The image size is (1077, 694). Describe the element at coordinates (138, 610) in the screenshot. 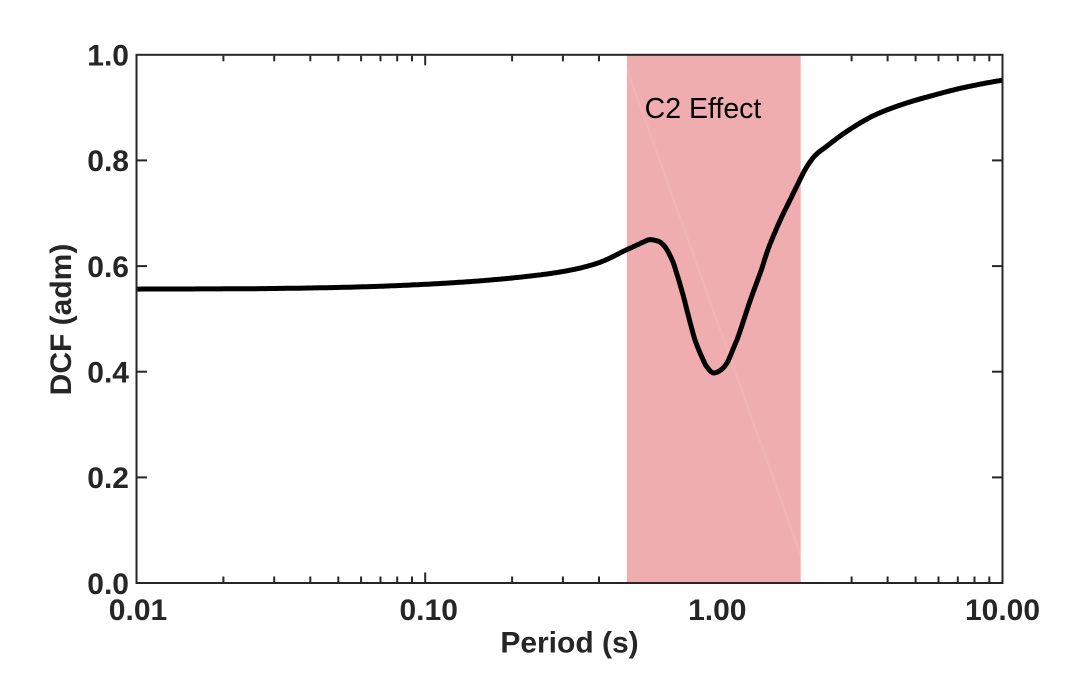

I see `svg-text: 0.01` at that location.